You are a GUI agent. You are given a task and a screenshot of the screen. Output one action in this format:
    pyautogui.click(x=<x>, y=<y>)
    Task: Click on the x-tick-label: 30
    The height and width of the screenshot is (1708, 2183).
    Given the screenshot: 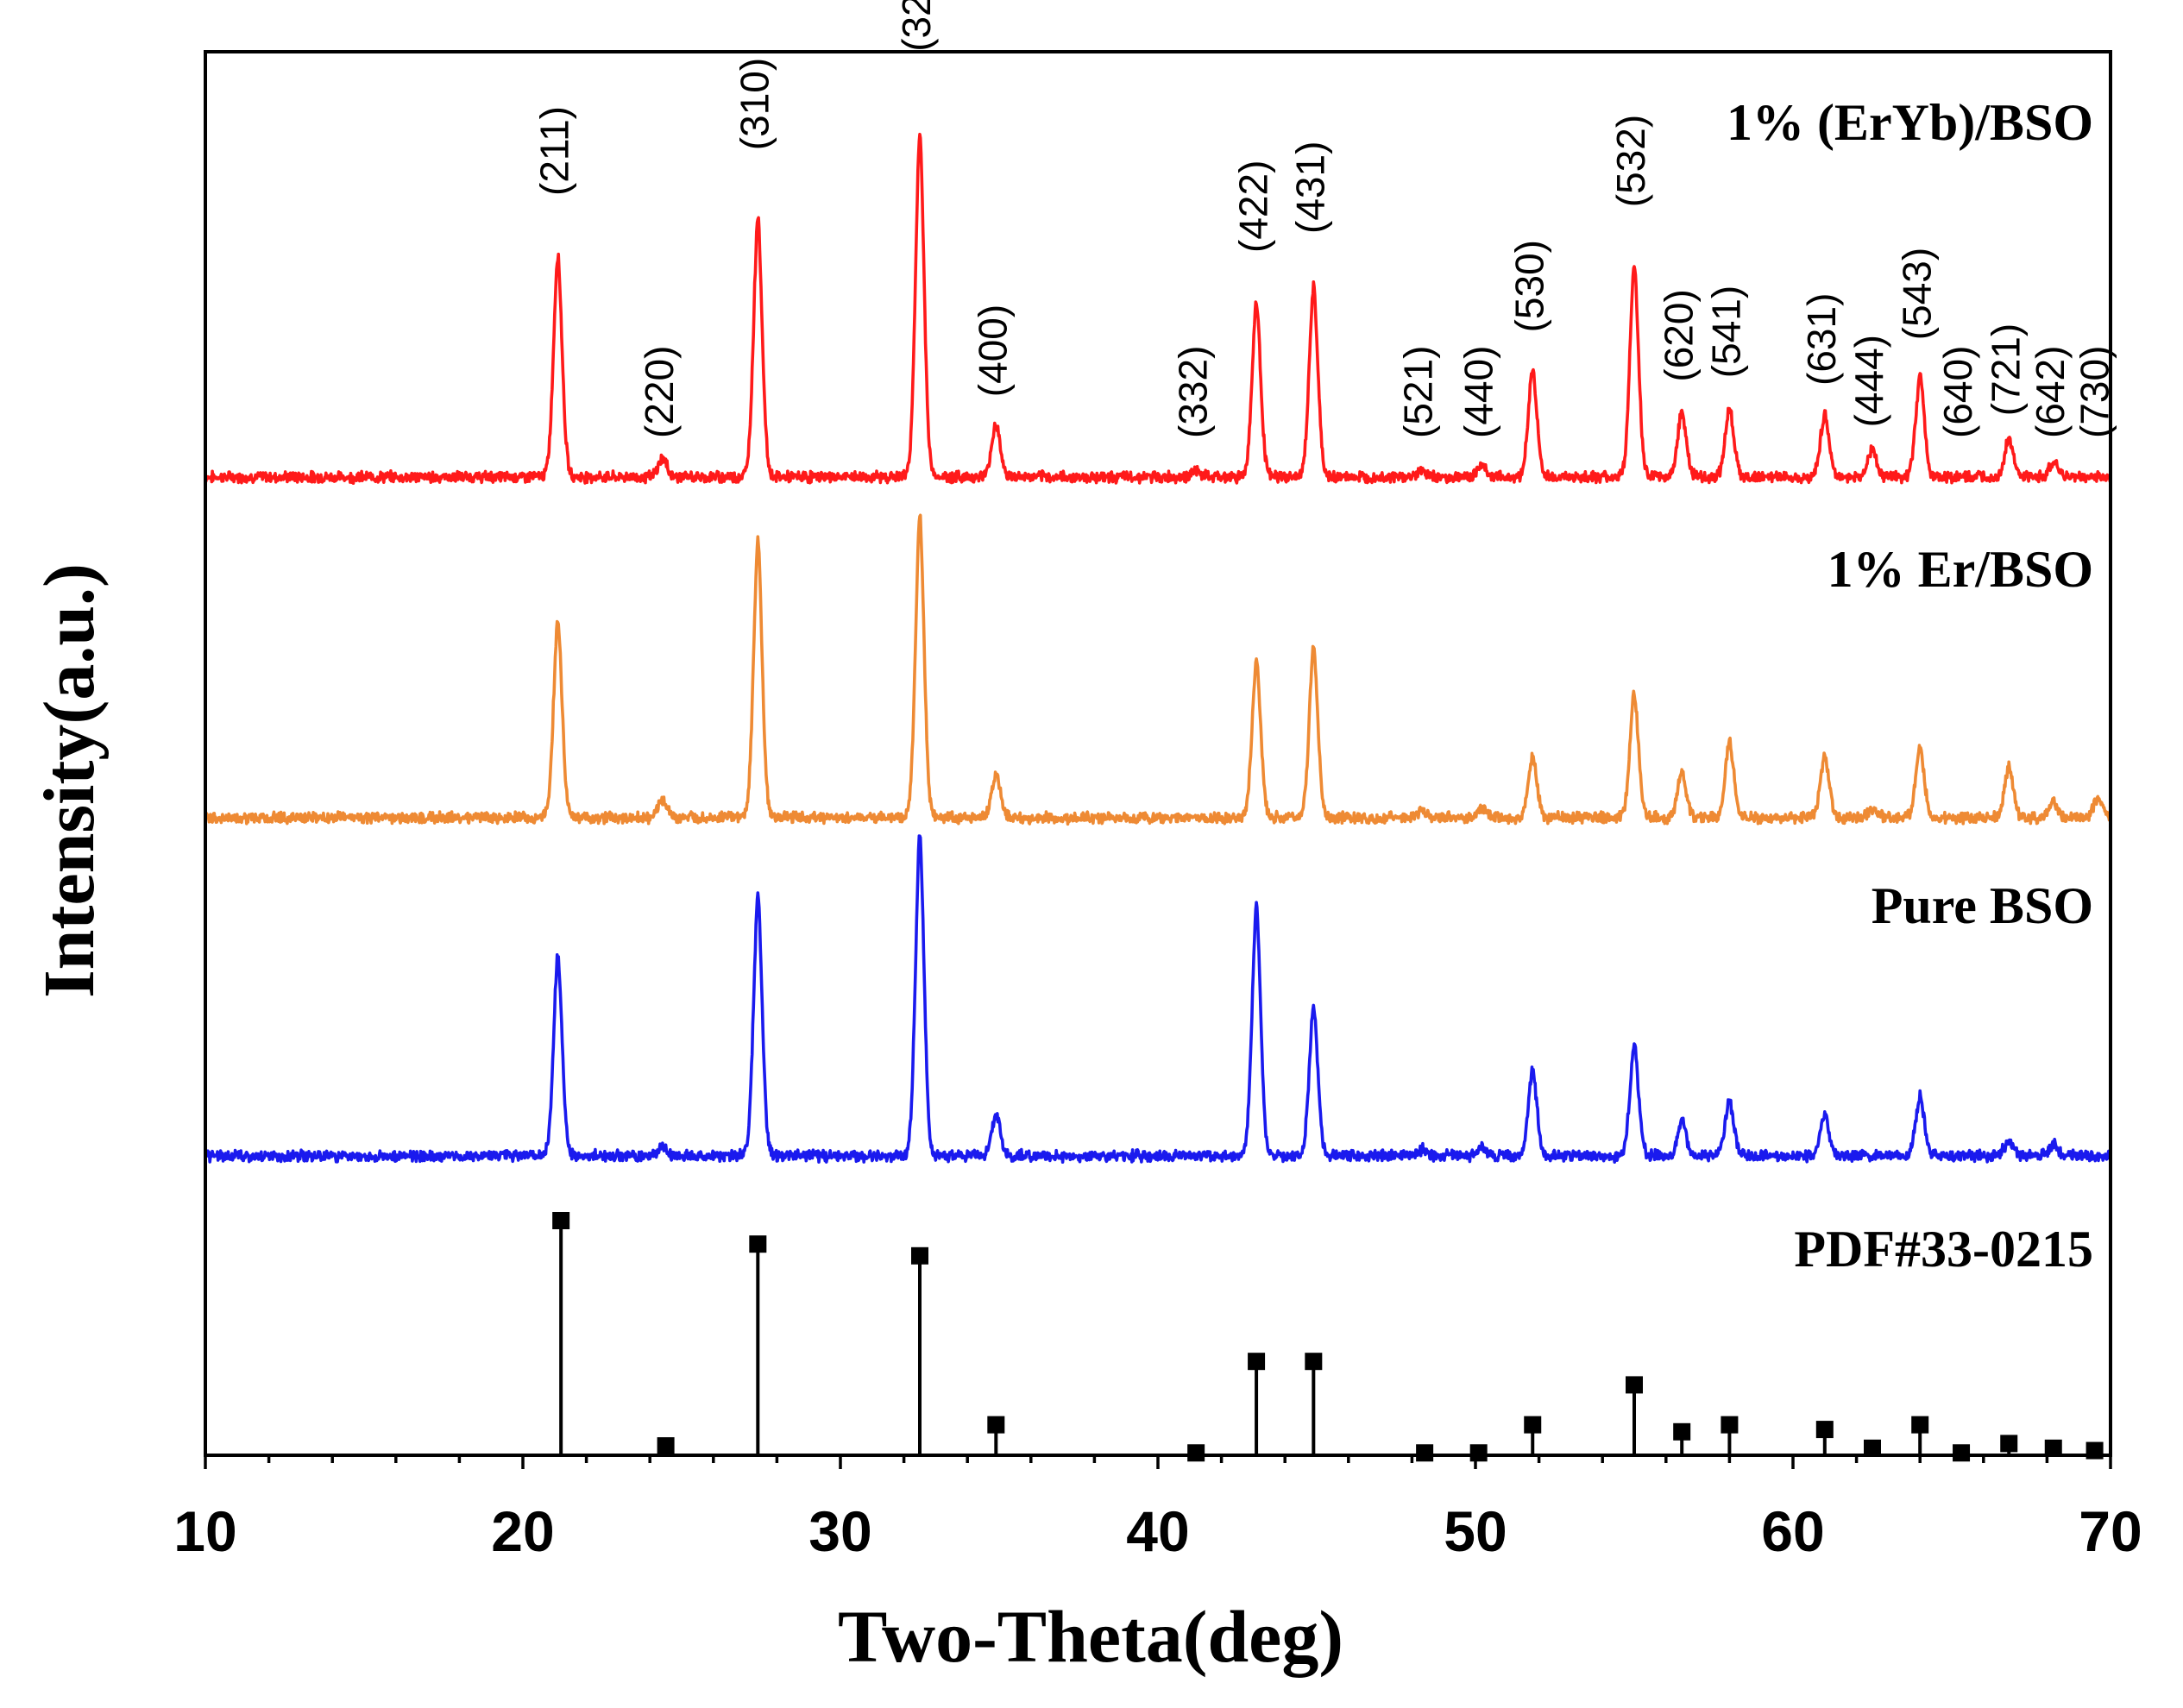 What is the action you would take?
    pyautogui.click(x=840, y=1531)
    